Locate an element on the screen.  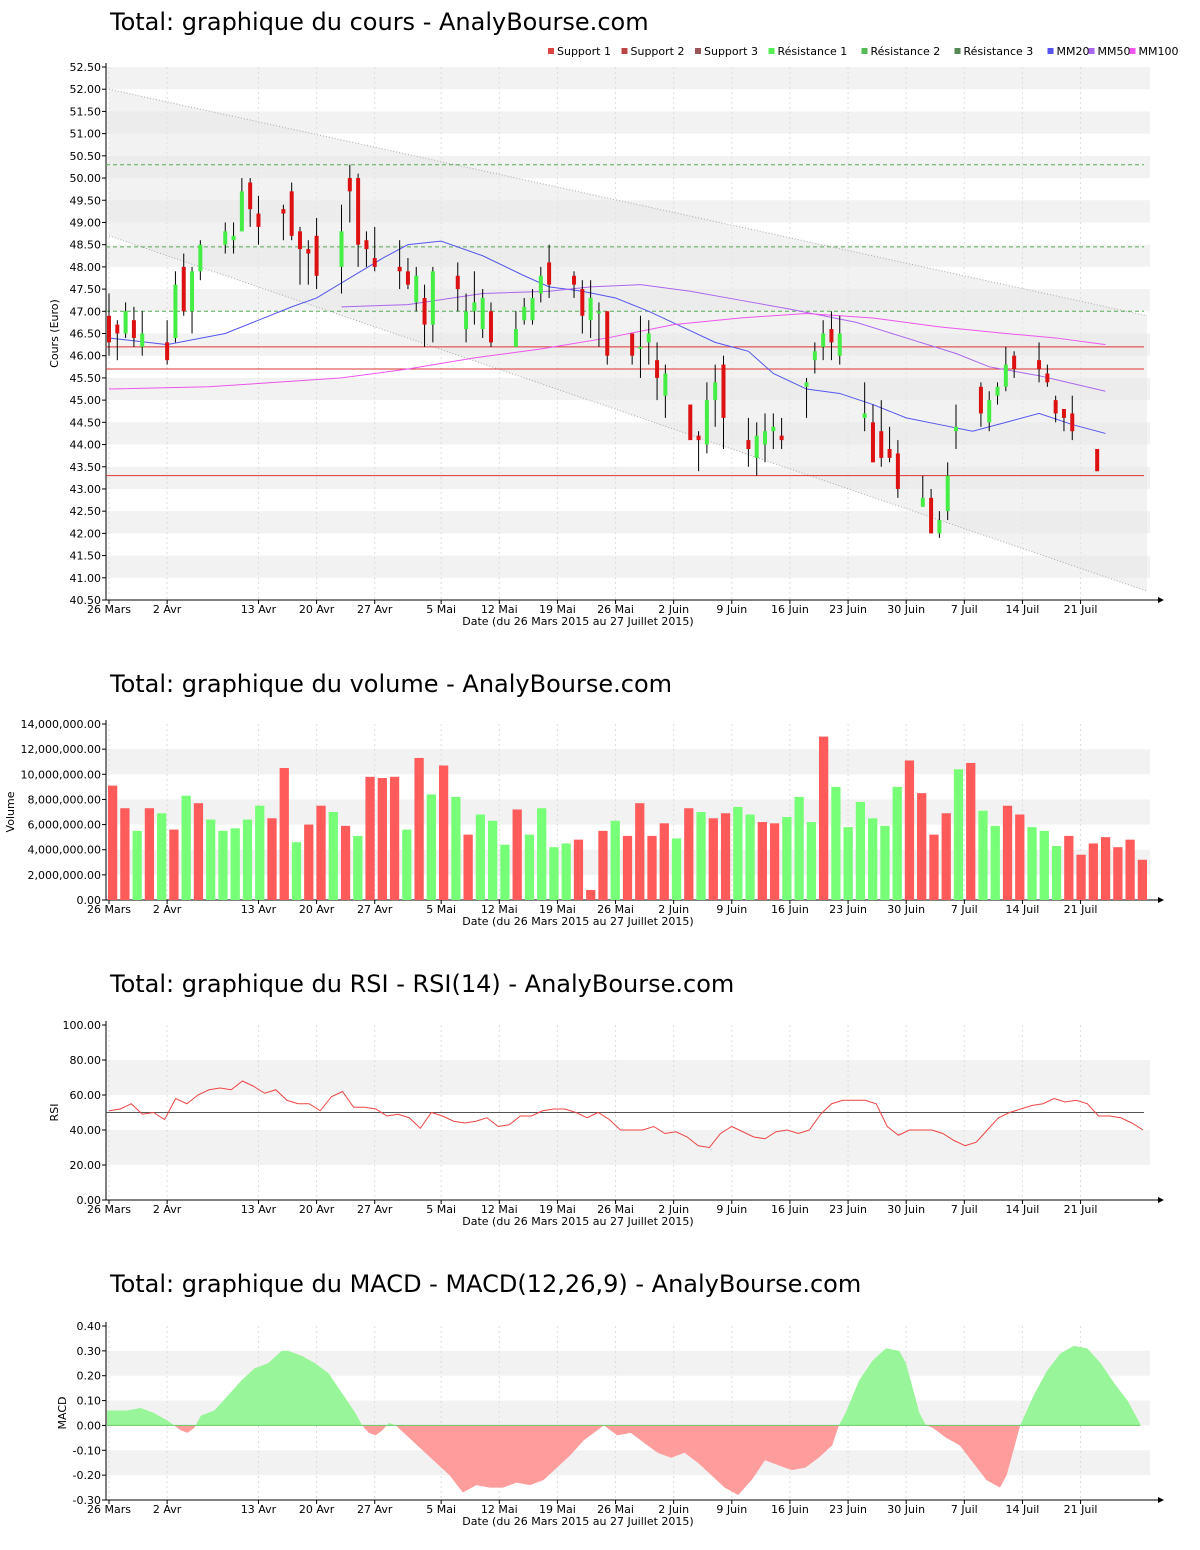
x-axis-arrow is located at coordinates (1161, 1500).